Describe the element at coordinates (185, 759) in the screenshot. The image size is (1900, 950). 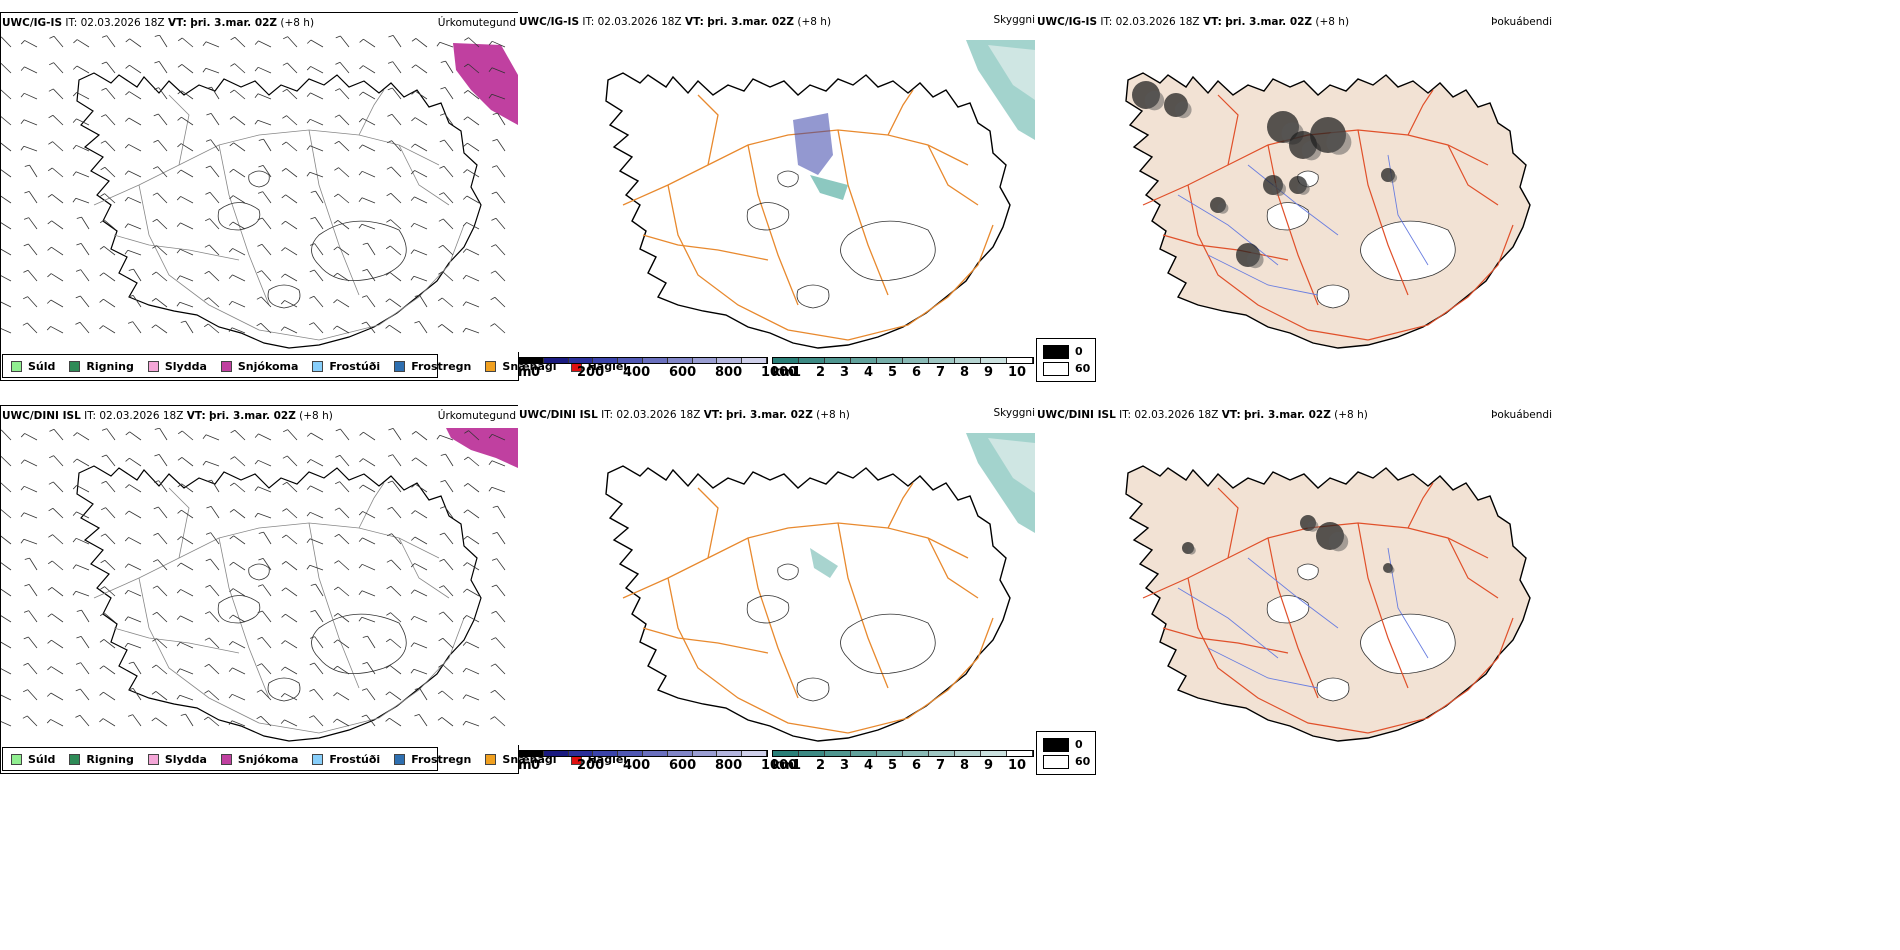
I see `legend-label: Slydda` at that location.